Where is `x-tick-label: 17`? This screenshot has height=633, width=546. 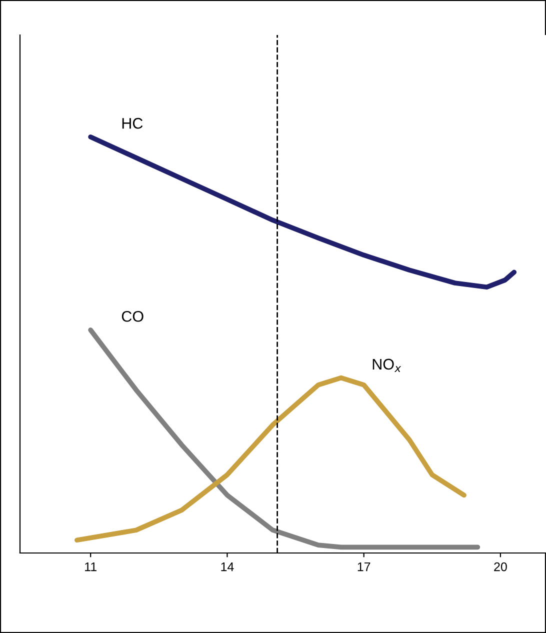 x-tick-label: 17 is located at coordinates (364, 567).